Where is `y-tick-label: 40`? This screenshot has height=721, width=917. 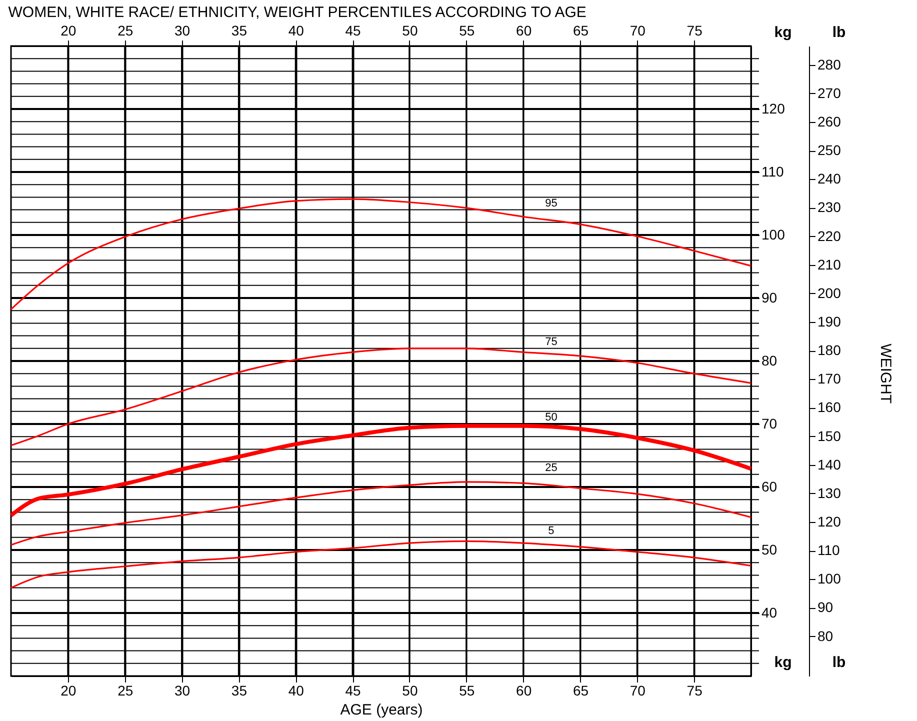 y-tick-label: 40 is located at coordinates (770, 612).